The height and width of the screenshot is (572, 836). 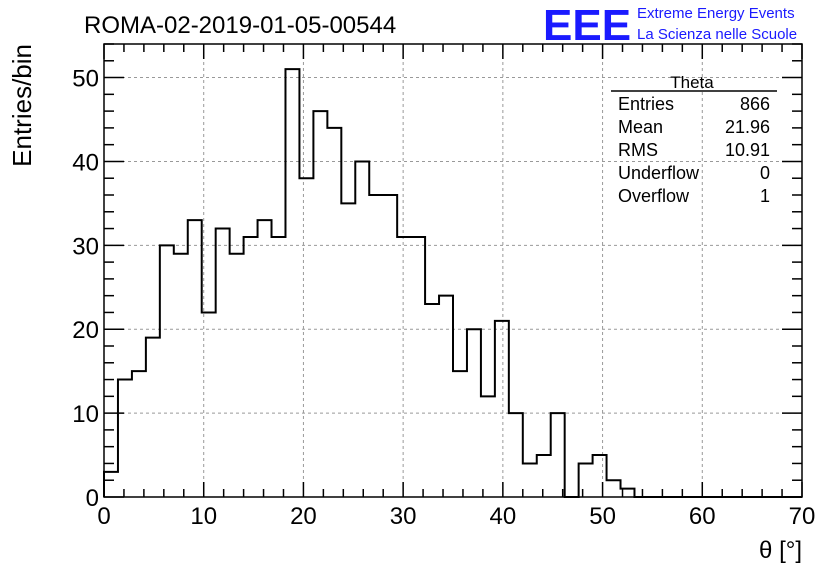 What do you see at coordinates (85, 246) in the screenshot?
I see `y-tick-label: 30` at bounding box center [85, 246].